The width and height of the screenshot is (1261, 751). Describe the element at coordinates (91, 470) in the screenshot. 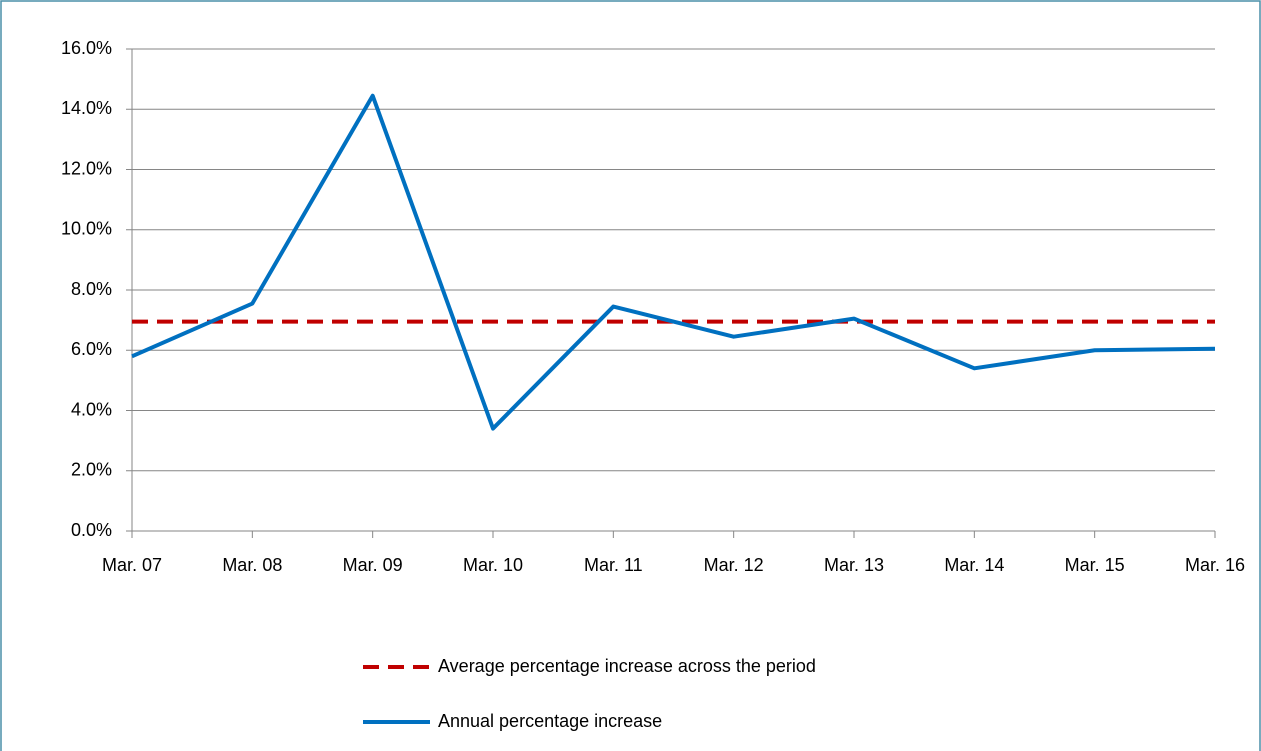

I see `y-tick-label: 2.0%` at that location.